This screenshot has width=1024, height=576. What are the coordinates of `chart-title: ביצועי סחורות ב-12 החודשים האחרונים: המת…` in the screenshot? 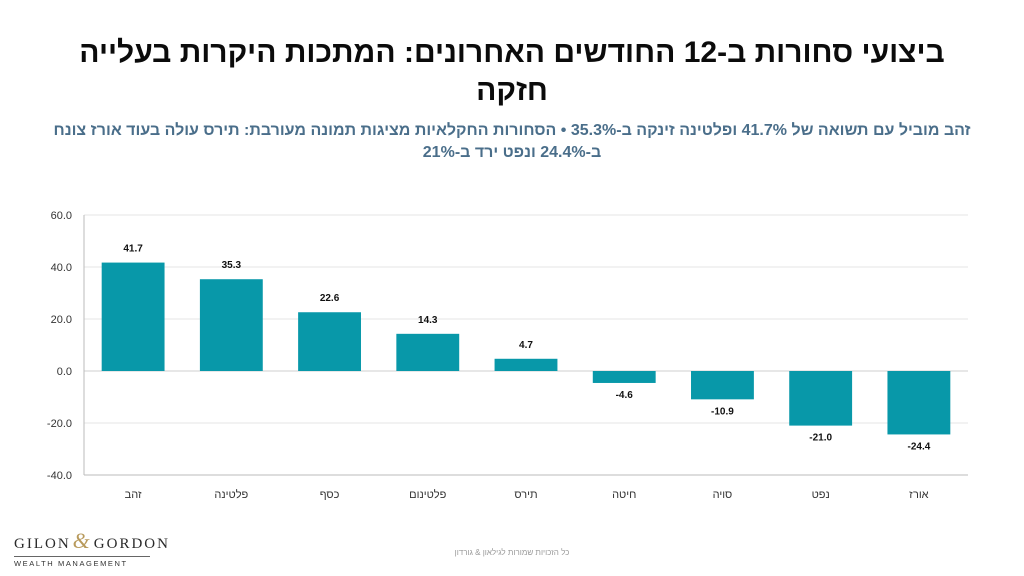 It's located at (512, 71).